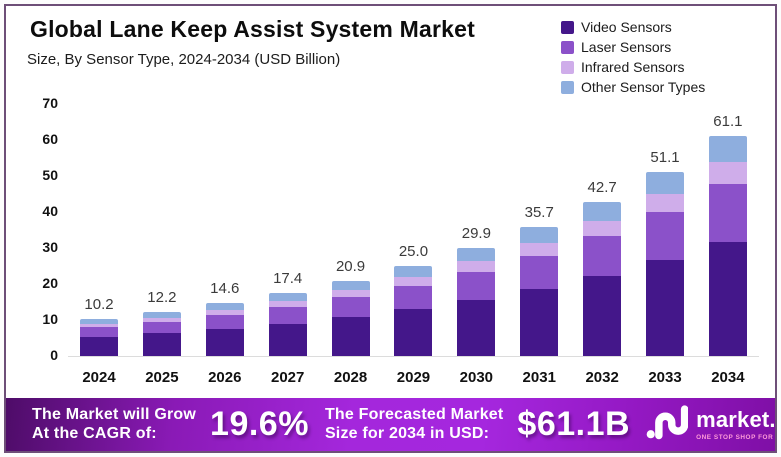 The width and height of the screenshot is (781, 457). What do you see at coordinates (54, 355) in the screenshot?
I see `y-axis-tick-0: 0` at bounding box center [54, 355].